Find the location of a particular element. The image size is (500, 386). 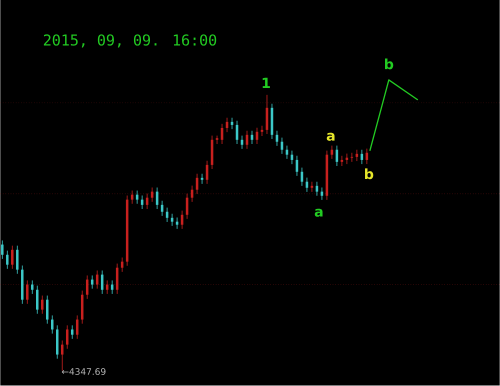

text: 1 is located at coordinates (266, 83).